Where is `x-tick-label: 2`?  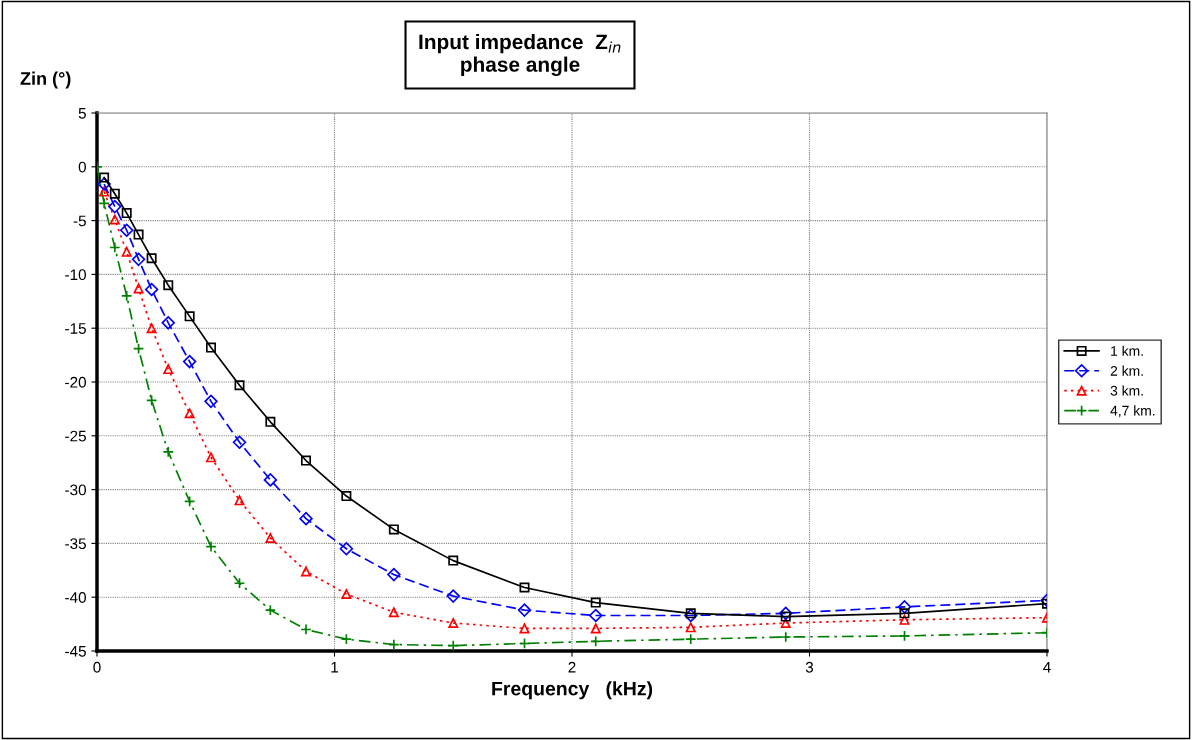
x-tick-label: 2 is located at coordinates (572, 667).